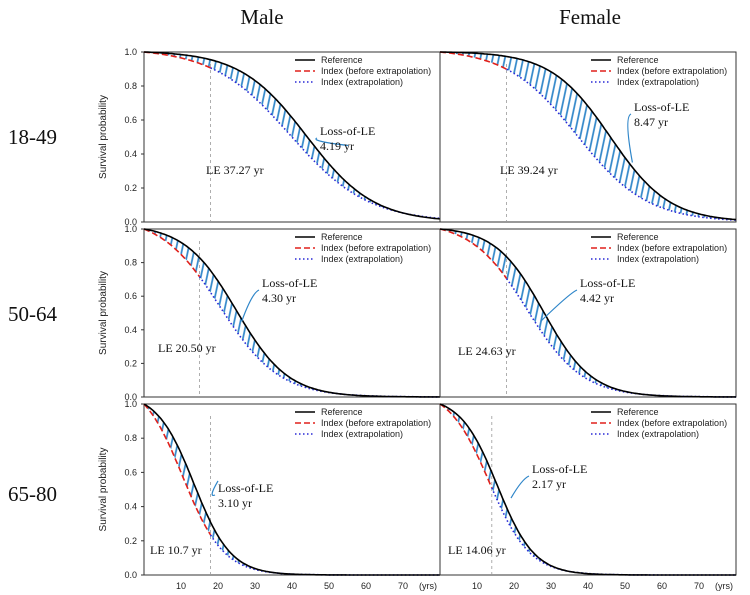  Describe the element at coordinates (549, 484) in the screenshot. I see `loss-of-le-value: 2.17 yr` at that location.